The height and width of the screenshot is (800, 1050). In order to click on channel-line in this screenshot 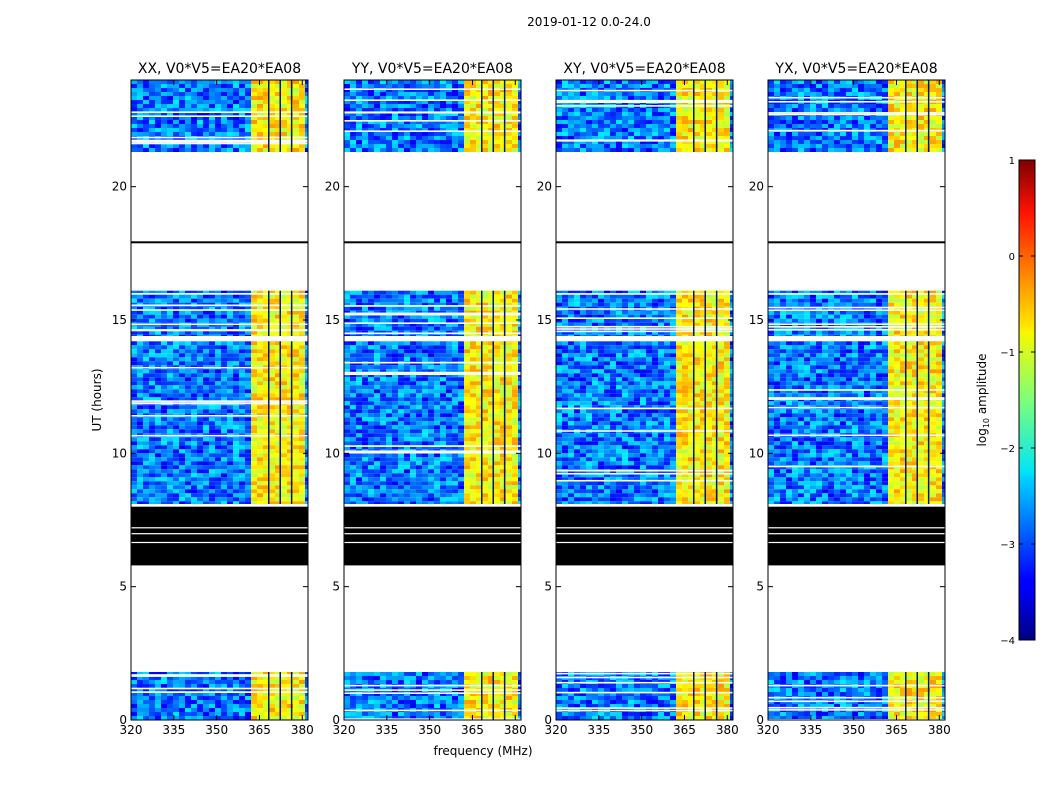, I will do `click(482, 422)`.